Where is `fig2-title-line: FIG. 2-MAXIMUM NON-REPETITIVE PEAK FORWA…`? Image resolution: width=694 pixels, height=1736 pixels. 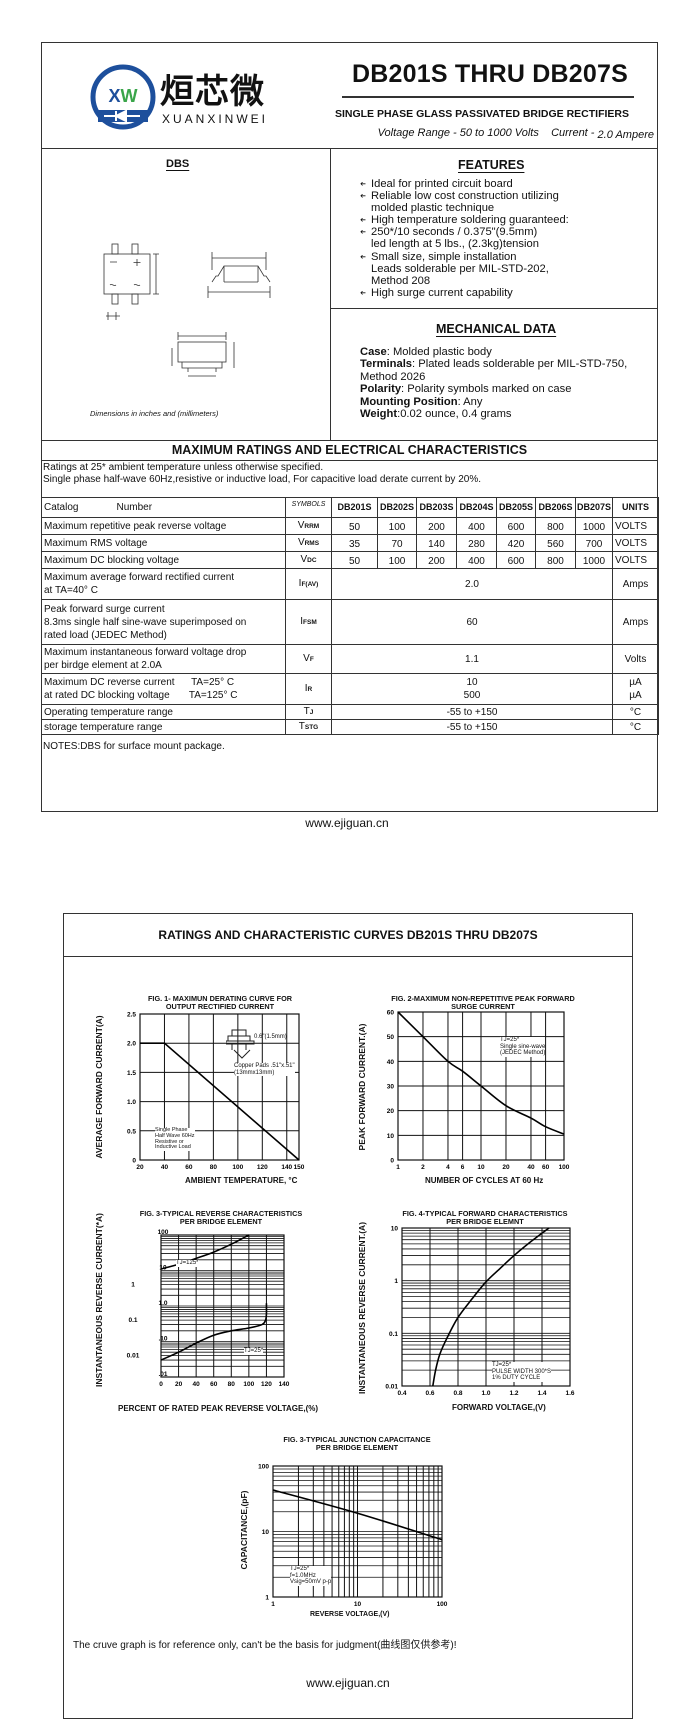 fig2-title-line: FIG. 2-MAXIMUM NON-REPETITIVE PEAK FORWA… is located at coordinates (483, 998).